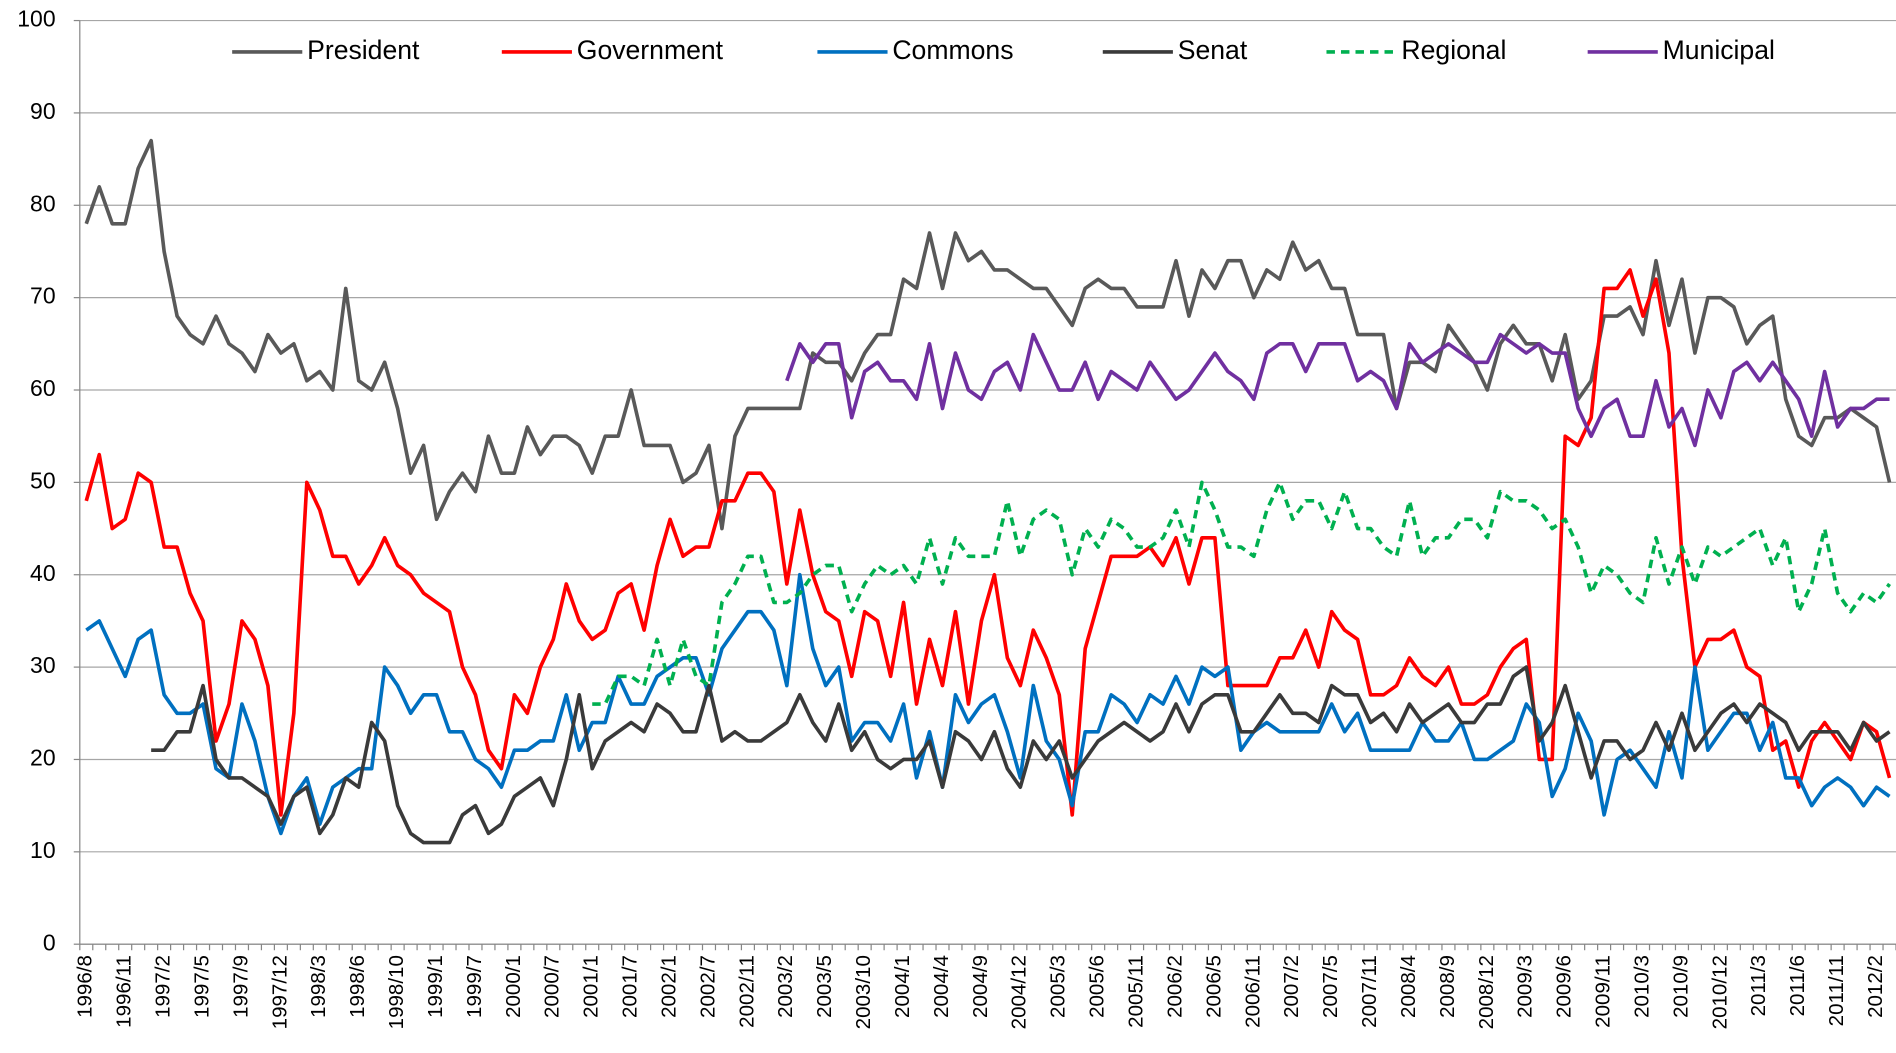 Image resolution: width=1896 pixels, height=1053 pixels. What do you see at coordinates (163, 986) in the screenshot?
I see `x-tick-label: 1997/2` at bounding box center [163, 986].